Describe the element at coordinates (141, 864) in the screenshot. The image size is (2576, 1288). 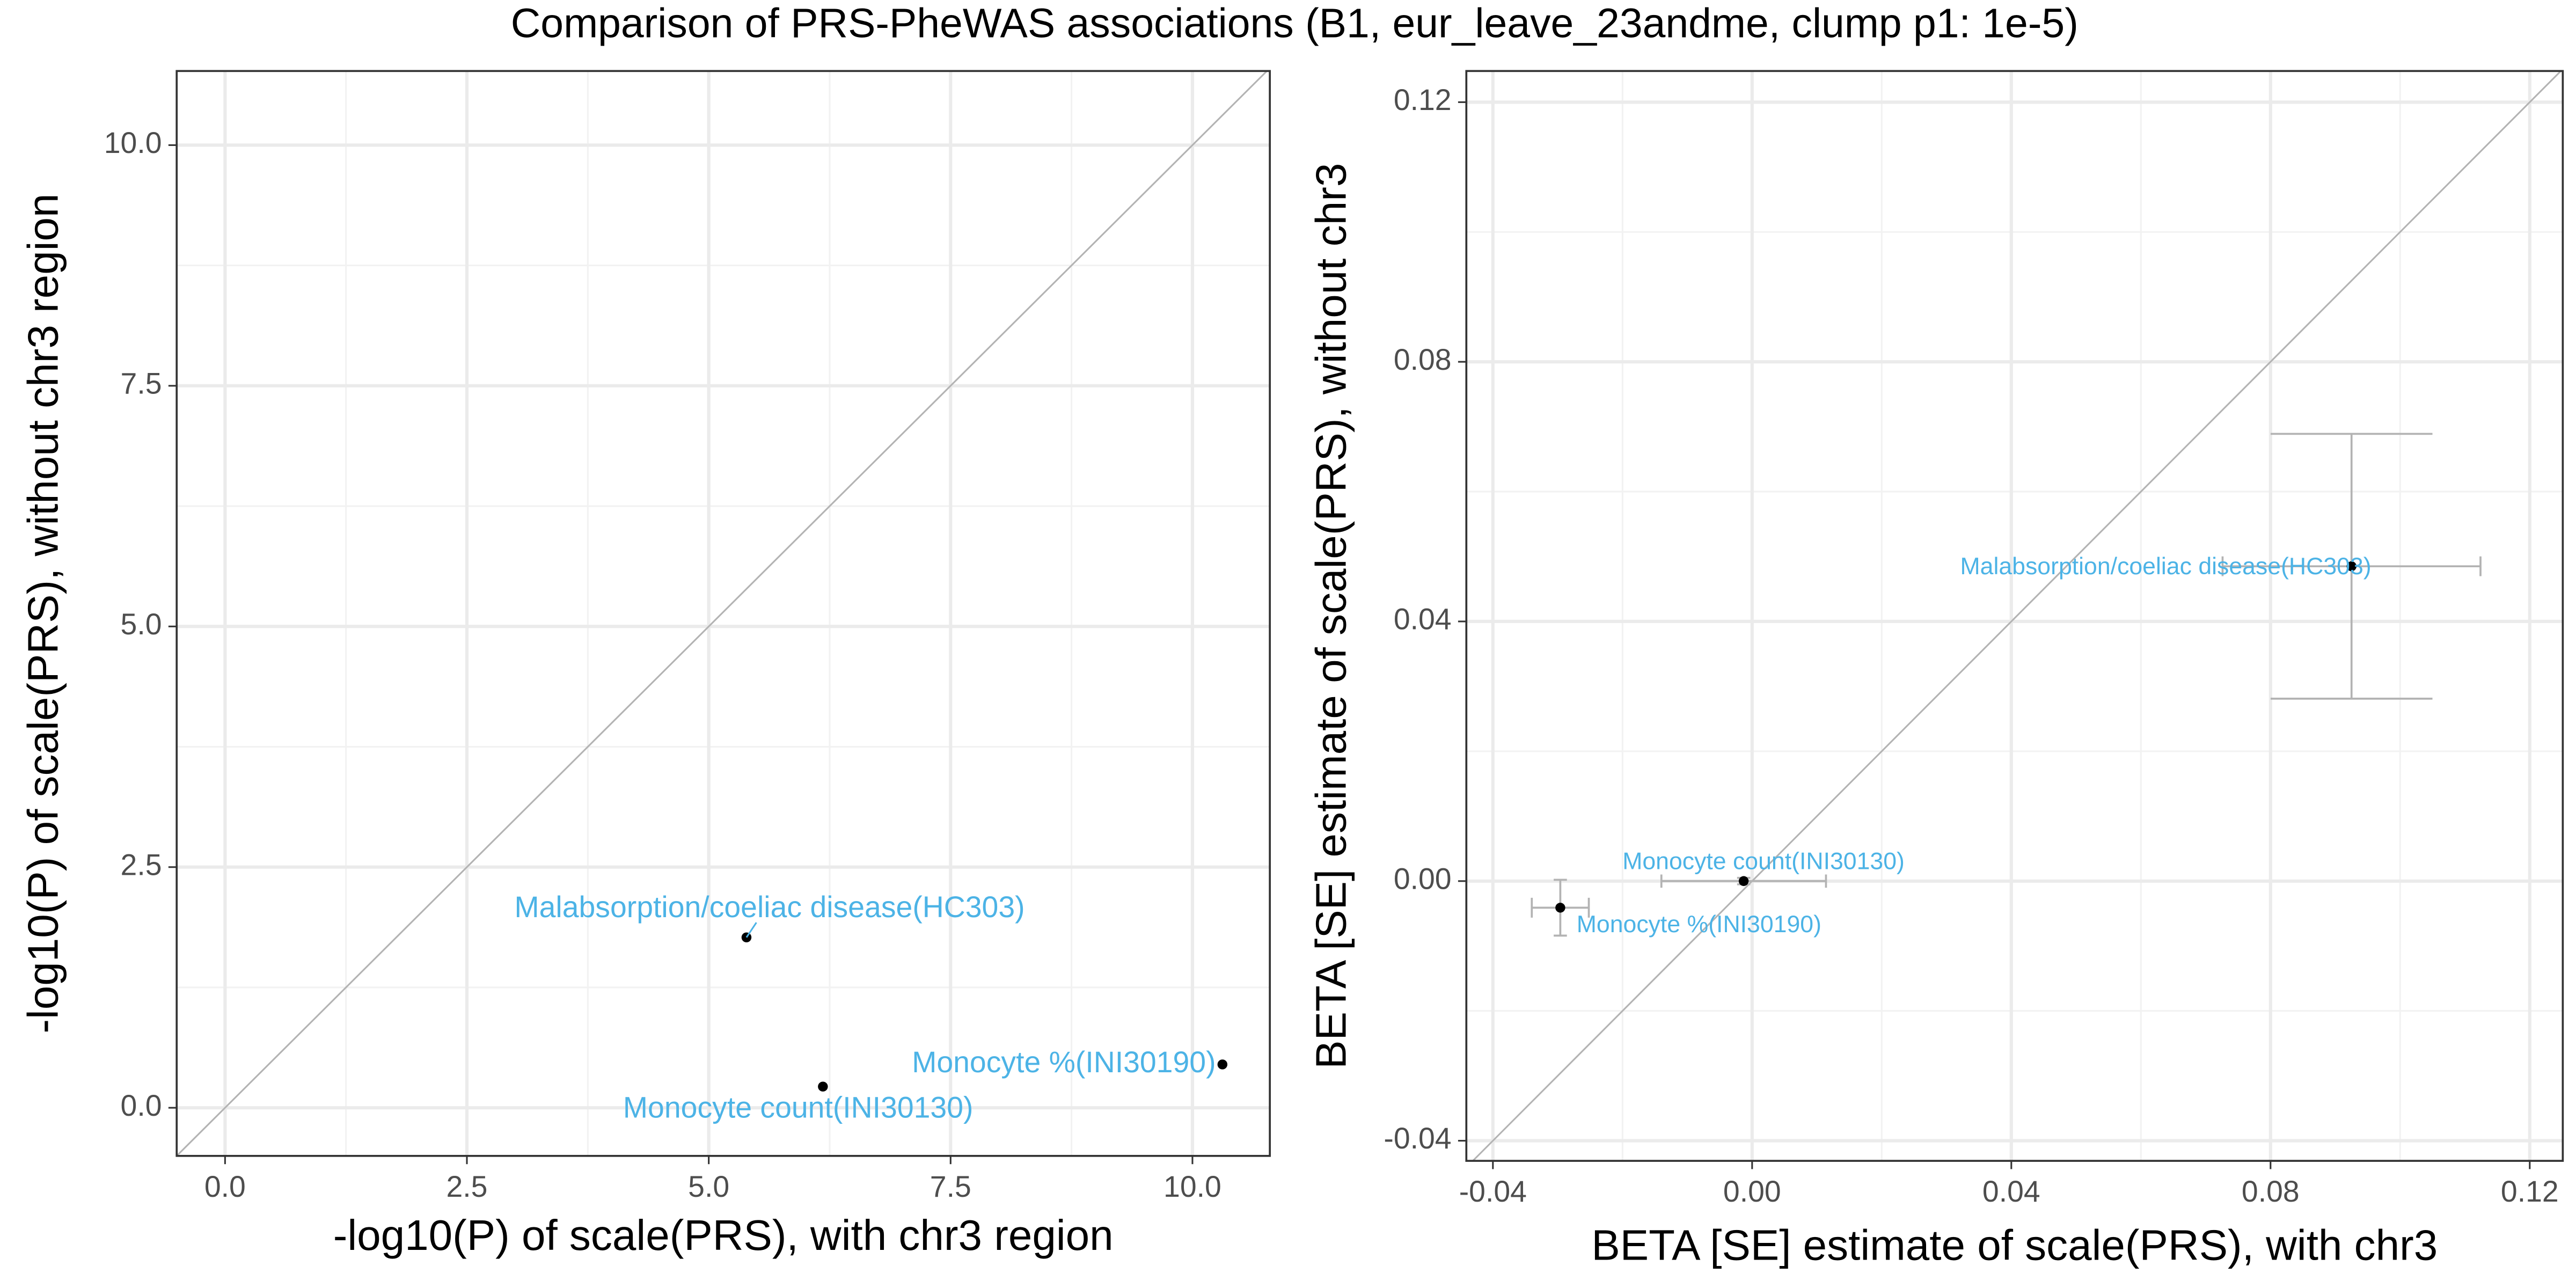
I see `y-tick-label: 2.5` at that location.